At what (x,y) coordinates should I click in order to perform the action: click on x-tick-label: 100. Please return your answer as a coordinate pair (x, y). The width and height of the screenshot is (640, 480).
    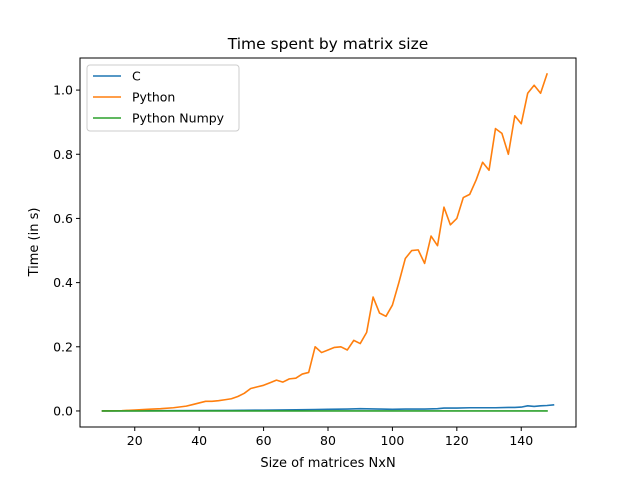
    Looking at the image, I should click on (392, 440).